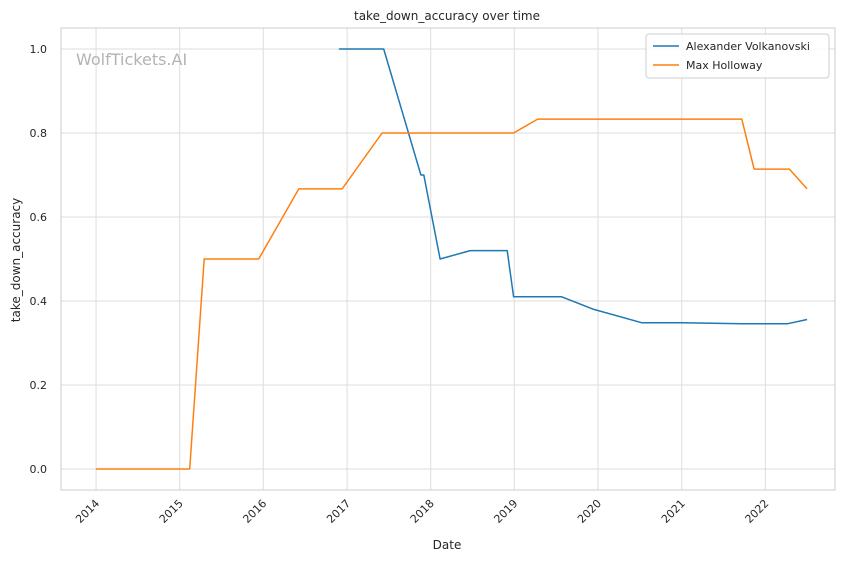 Image resolution: width=844 pixels, height=561 pixels. Describe the element at coordinates (39, 301) in the screenshot. I see `y-tick-label-0.4: 0.4` at that location.